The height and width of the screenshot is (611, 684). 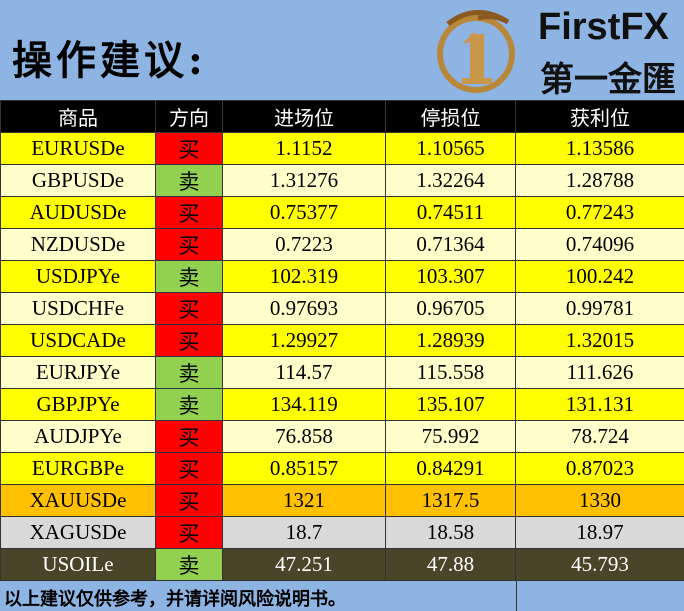 I want to click on cell: GBPJPYe, so click(x=78, y=405).